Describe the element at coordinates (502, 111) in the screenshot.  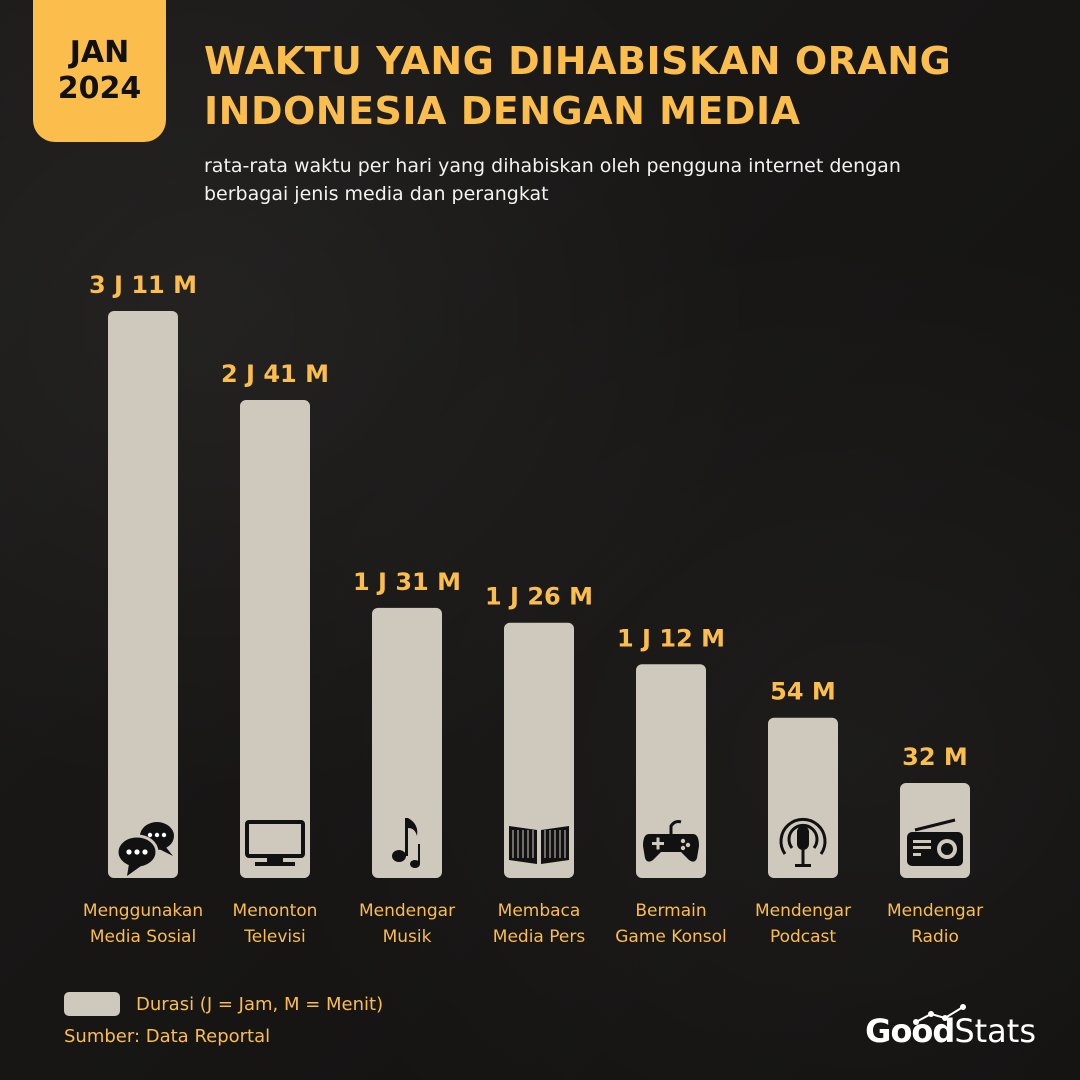
I see `title-line-2: INDONESIA DENGAN MEDIA` at that location.